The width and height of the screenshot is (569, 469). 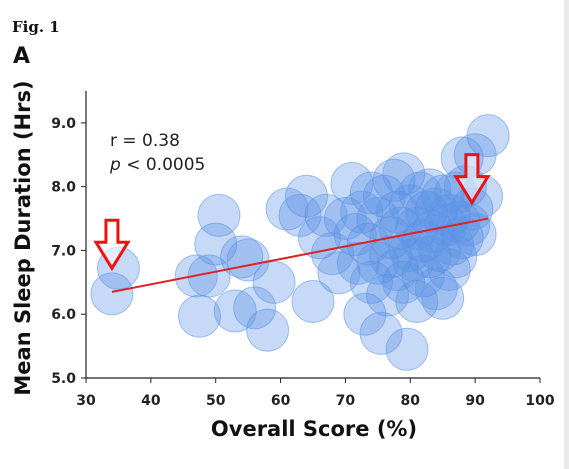 I want to click on trend-layer, so click(x=300, y=255).